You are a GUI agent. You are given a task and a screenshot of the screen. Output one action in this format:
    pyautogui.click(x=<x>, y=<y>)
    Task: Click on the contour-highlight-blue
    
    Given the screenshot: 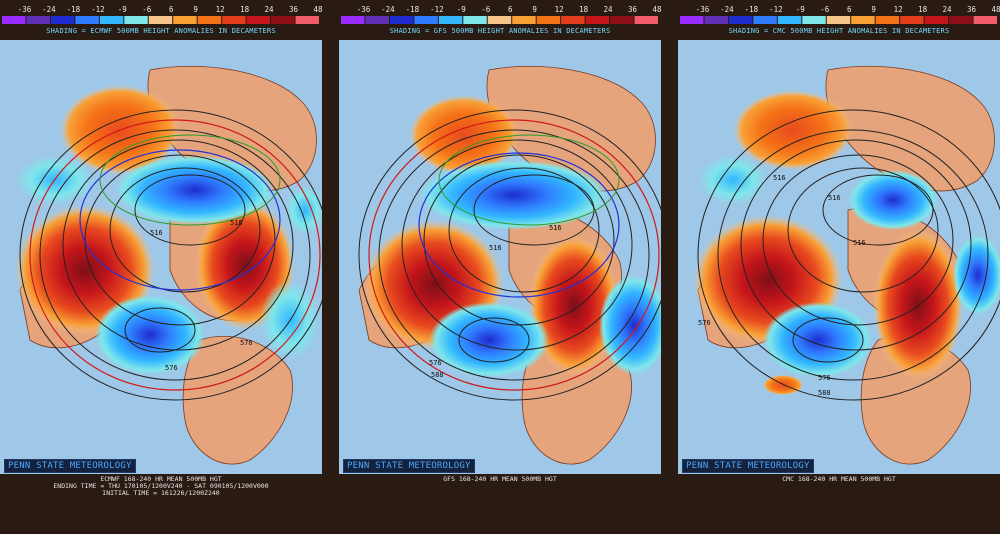 What is the action you would take?
    pyautogui.click(x=519, y=225)
    